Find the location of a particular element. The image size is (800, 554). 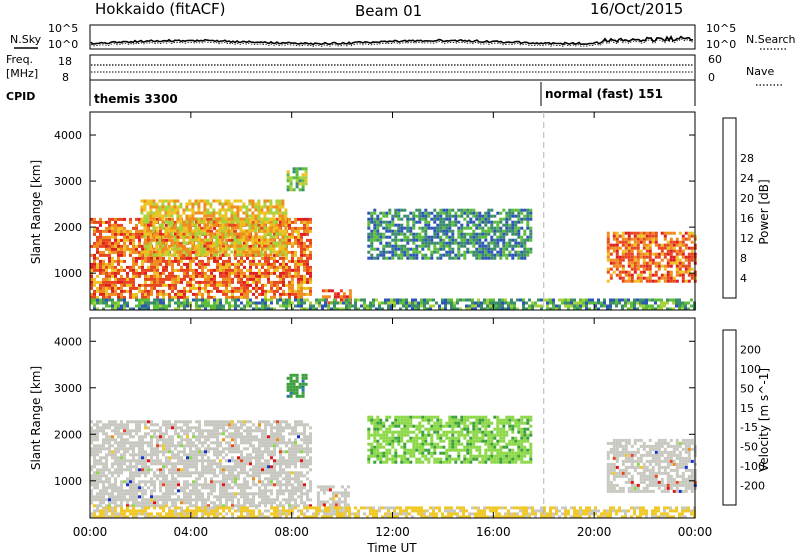

noise-rtick-bottom: 10^0 is located at coordinates (721, 44).